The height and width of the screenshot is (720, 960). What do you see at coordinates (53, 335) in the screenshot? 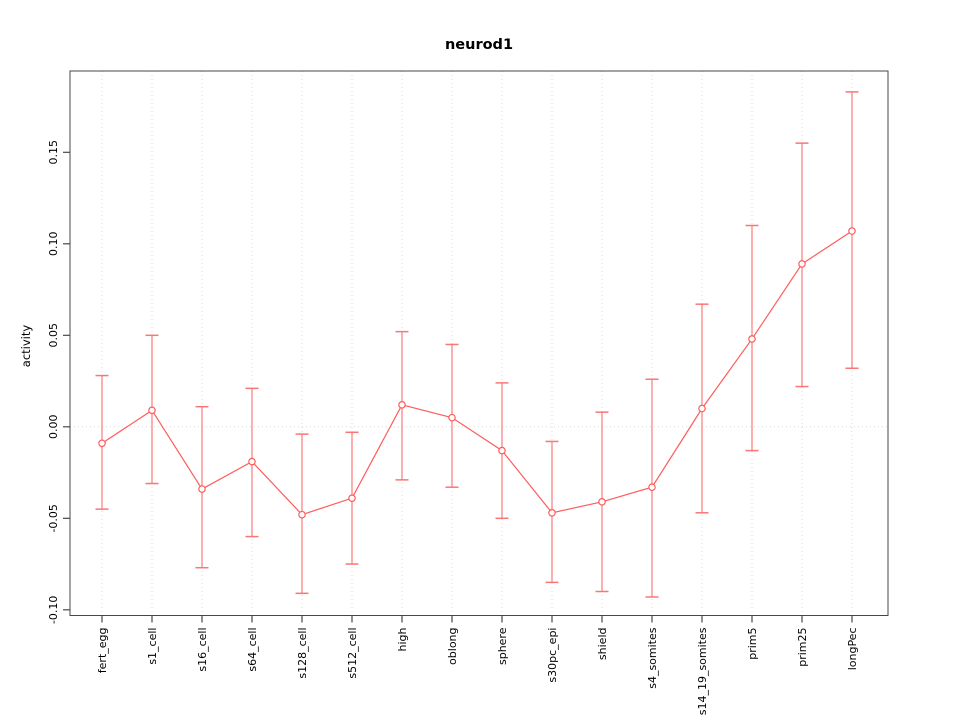
I see `y-tick-label: 0.05` at bounding box center [53, 335].